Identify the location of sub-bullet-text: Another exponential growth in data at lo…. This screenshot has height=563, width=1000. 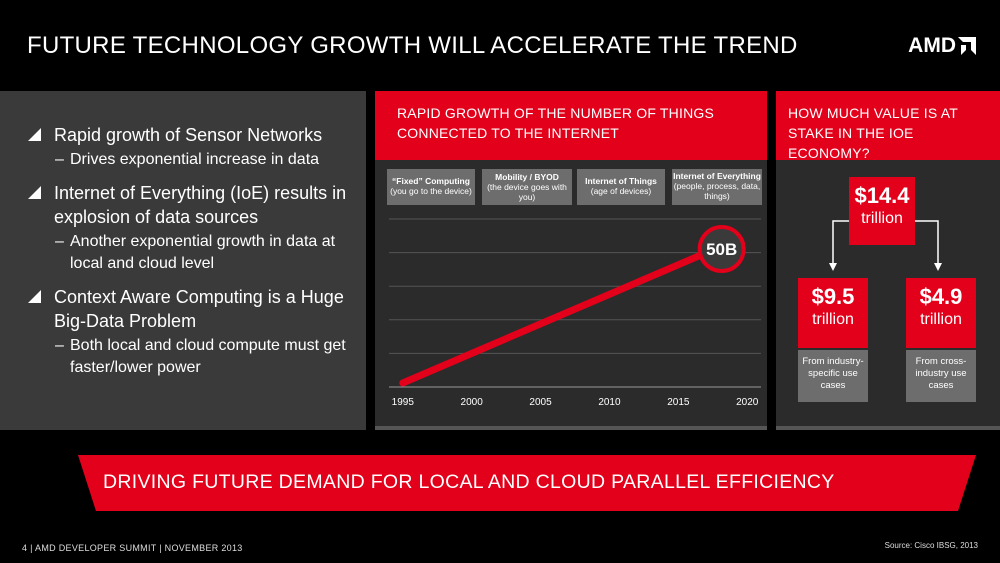
(203, 252).